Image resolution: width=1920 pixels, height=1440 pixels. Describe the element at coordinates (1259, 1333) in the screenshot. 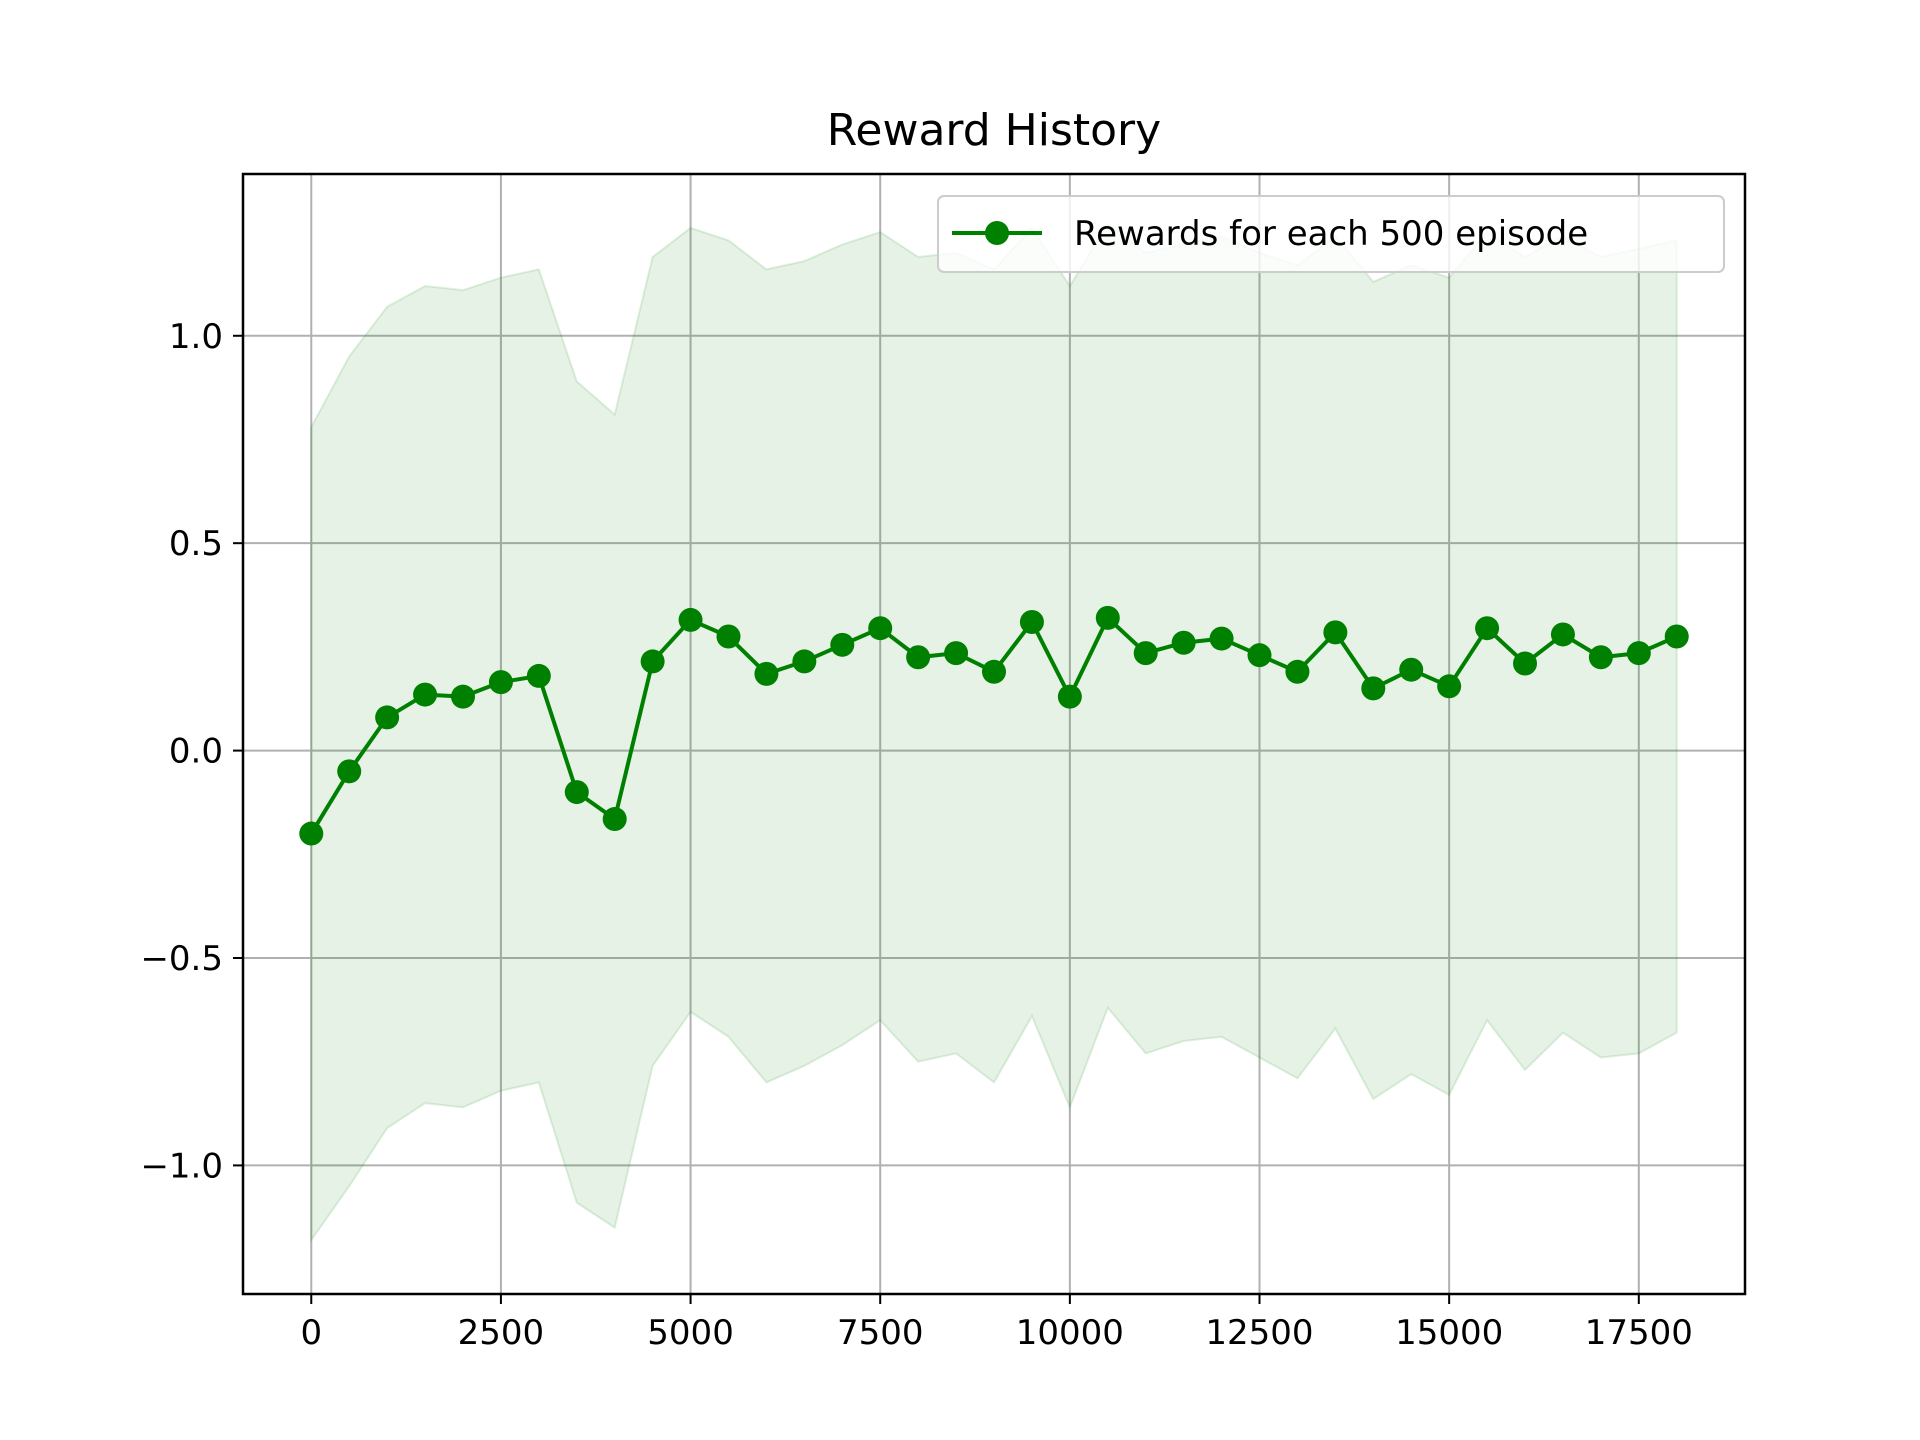

I see `x-tick-label-5: 12500` at that location.